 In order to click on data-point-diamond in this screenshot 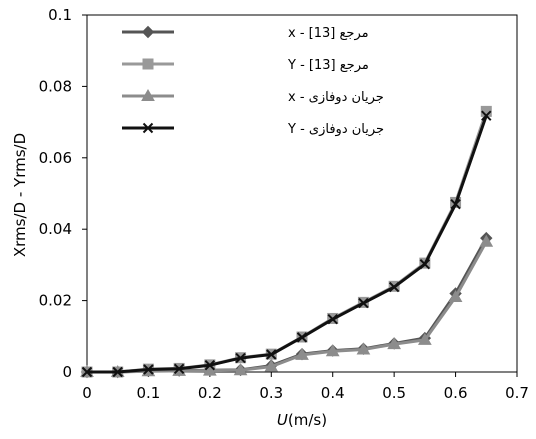, I will do `click(148, 32)`.